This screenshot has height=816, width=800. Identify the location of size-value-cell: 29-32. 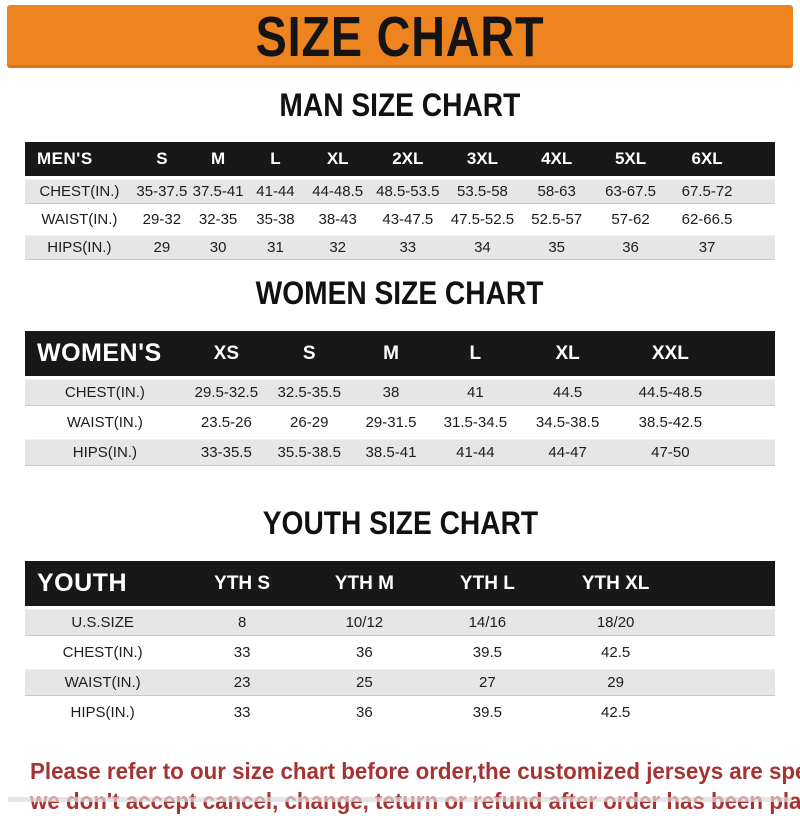
(161, 219).